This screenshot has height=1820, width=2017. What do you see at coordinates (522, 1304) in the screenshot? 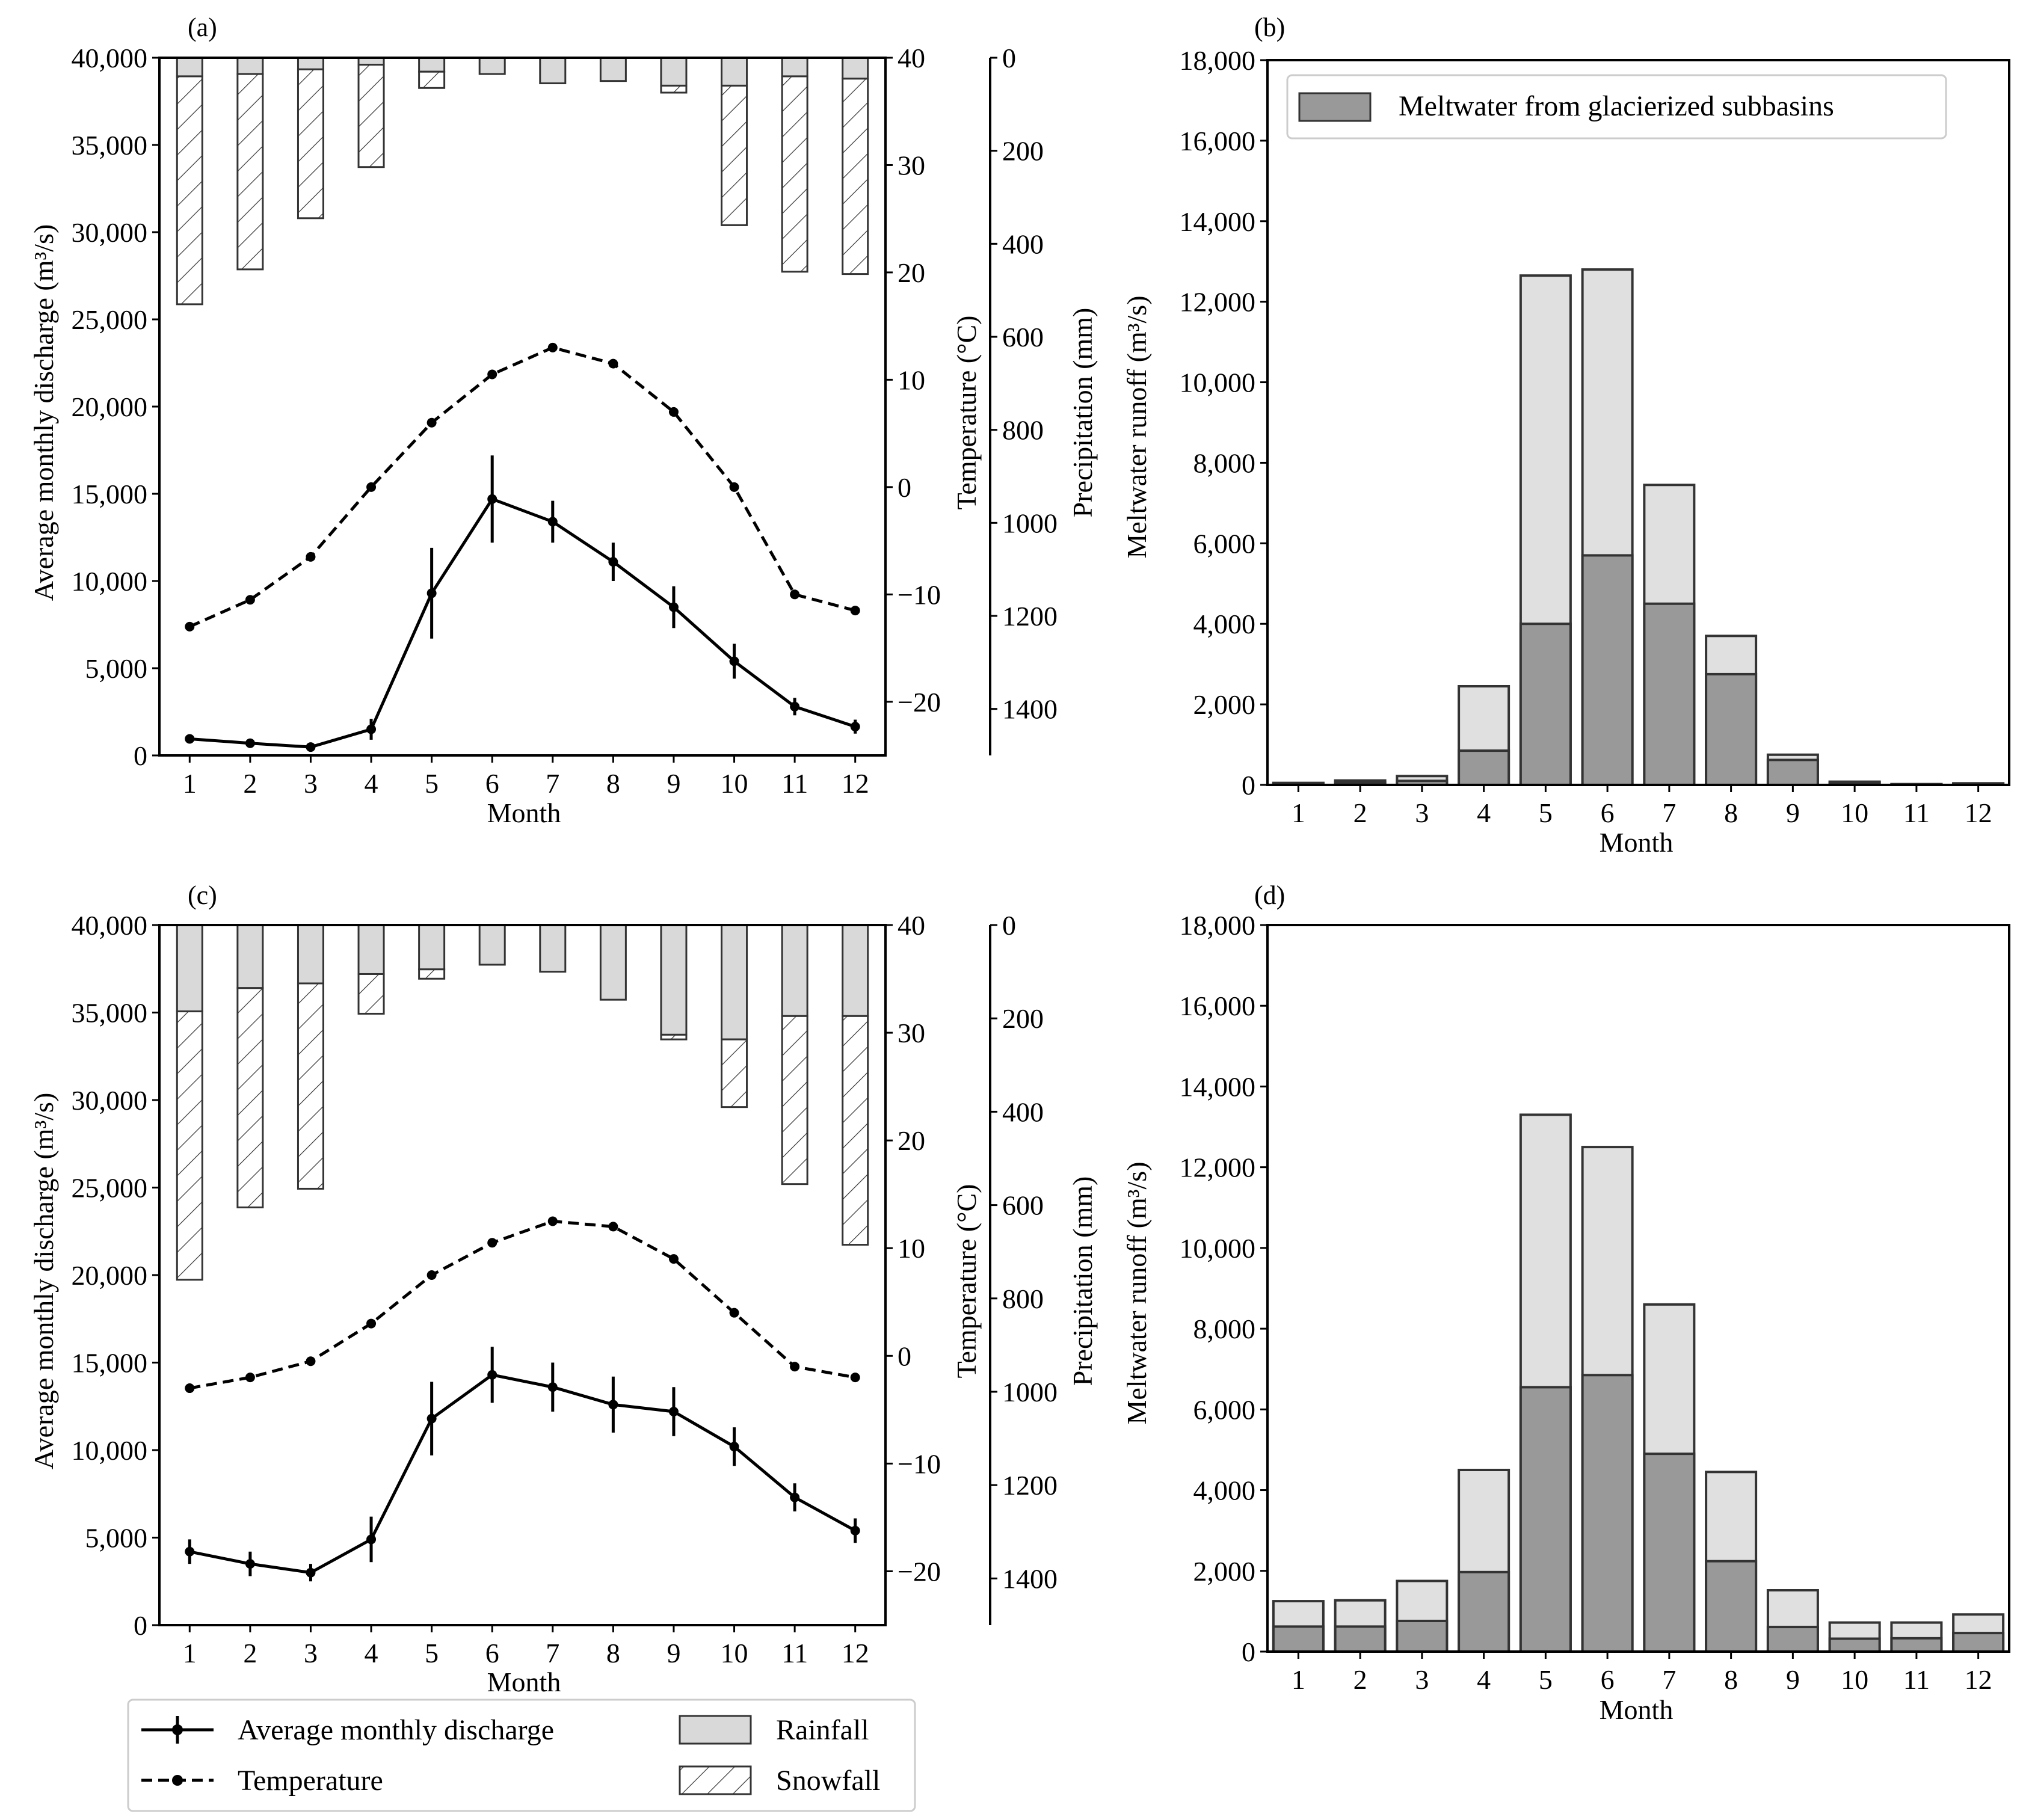
I see `c-temperature-line` at bounding box center [522, 1304].